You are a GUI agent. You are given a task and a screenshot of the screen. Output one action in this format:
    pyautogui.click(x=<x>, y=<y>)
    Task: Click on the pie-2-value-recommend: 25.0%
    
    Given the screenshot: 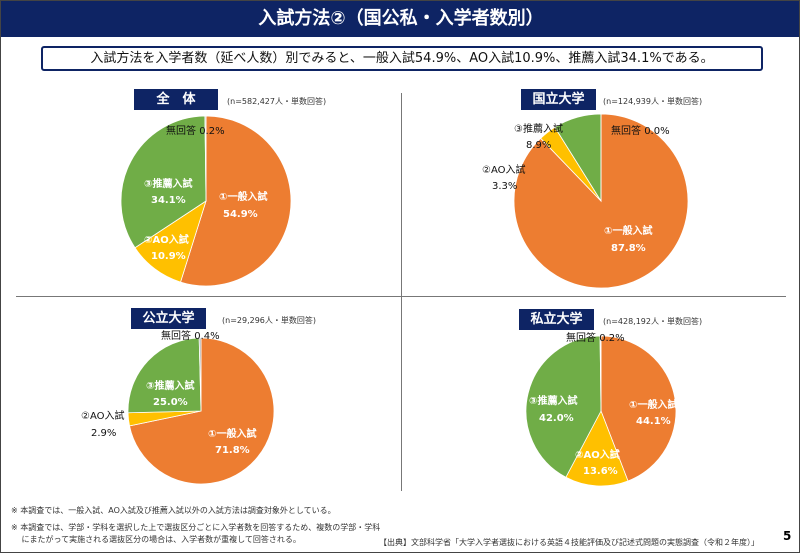 What is the action you would take?
    pyautogui.click(x=170, y=402)
    